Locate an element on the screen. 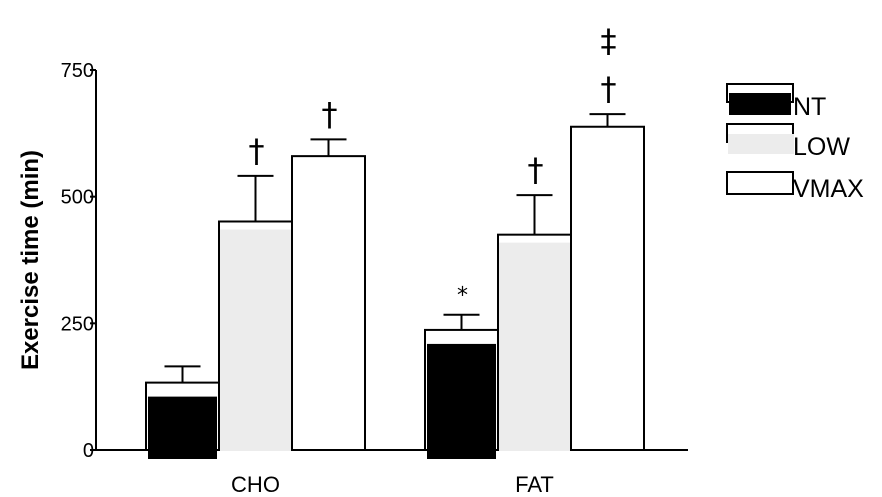  legend-swatch-vmax is located at coordinates (760, 183).